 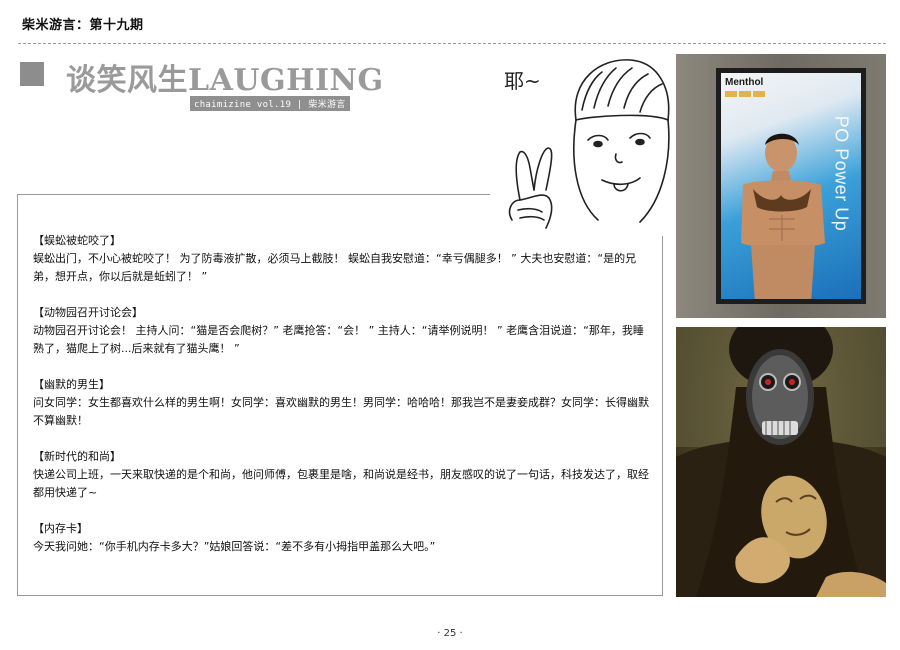 What do you see at coordinates (83, 25) in the screenshot?
I see `magazine-issue-title: 柴米游言：第十九期` at bounding box center [83, 25].